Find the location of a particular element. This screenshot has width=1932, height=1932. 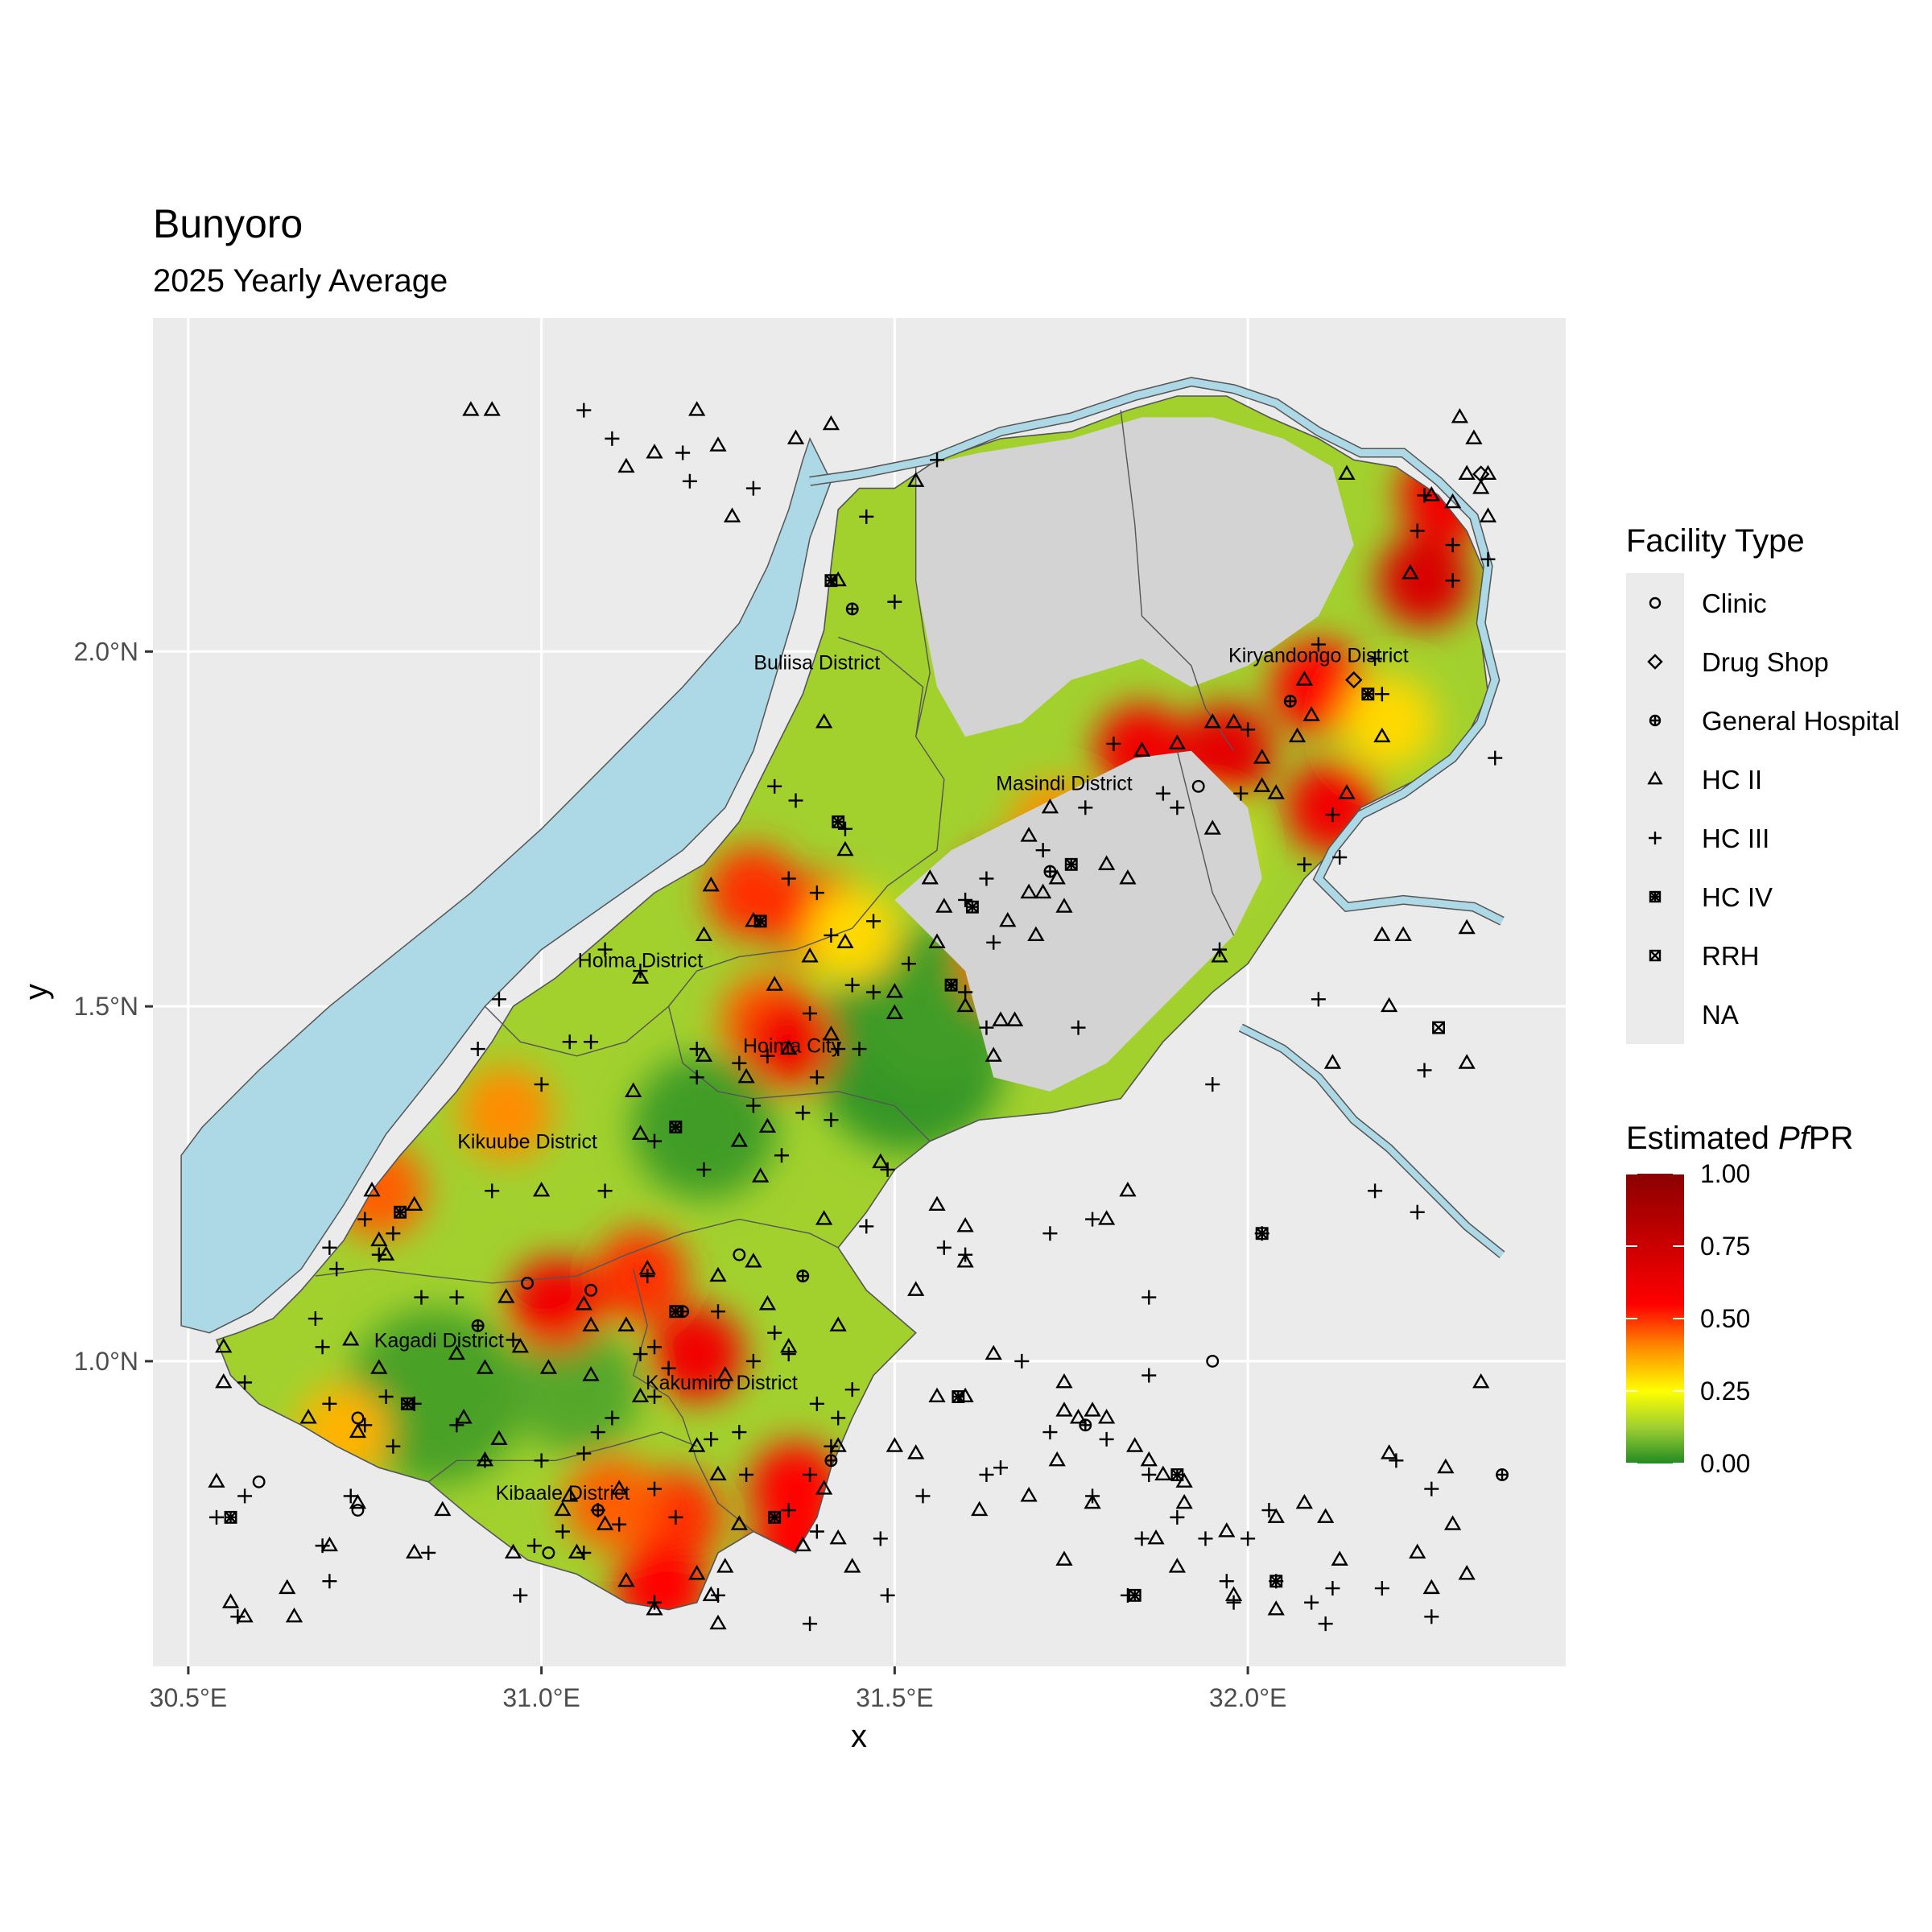

legend-key-background is located at coordinates (1655, 808).